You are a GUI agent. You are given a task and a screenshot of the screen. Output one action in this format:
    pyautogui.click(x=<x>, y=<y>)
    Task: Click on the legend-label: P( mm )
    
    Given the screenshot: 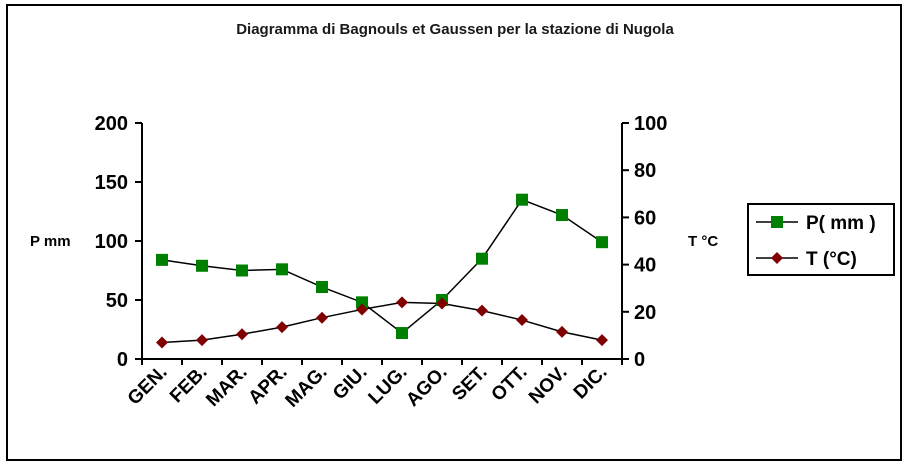 What is the action you would take?
    pyautogui.click(x=841, y=223)
    